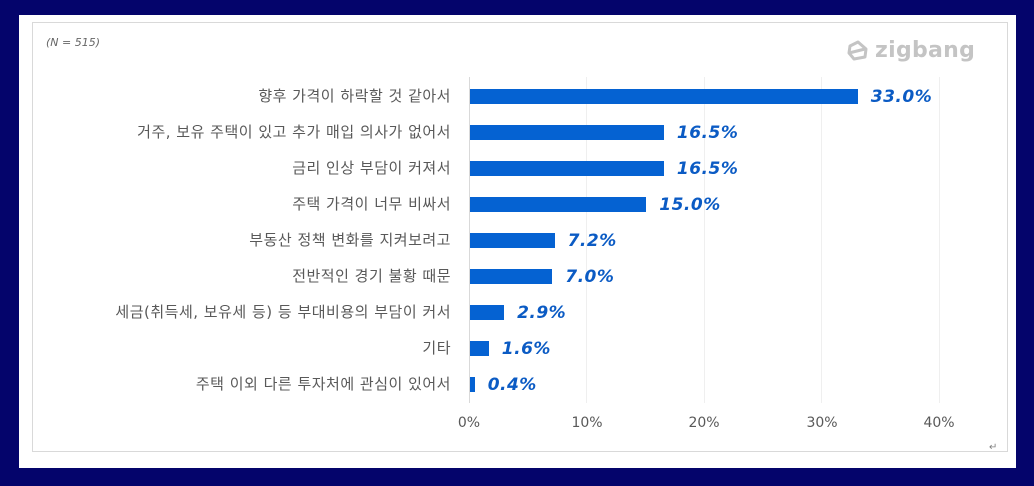 Image resolution: width=1034 pixels, height=486 pixels. What do you see at coordinates (993, 447) in the screenshot?
I see `paragraph-return-mark: ↵` at bounding box center [993, 447].